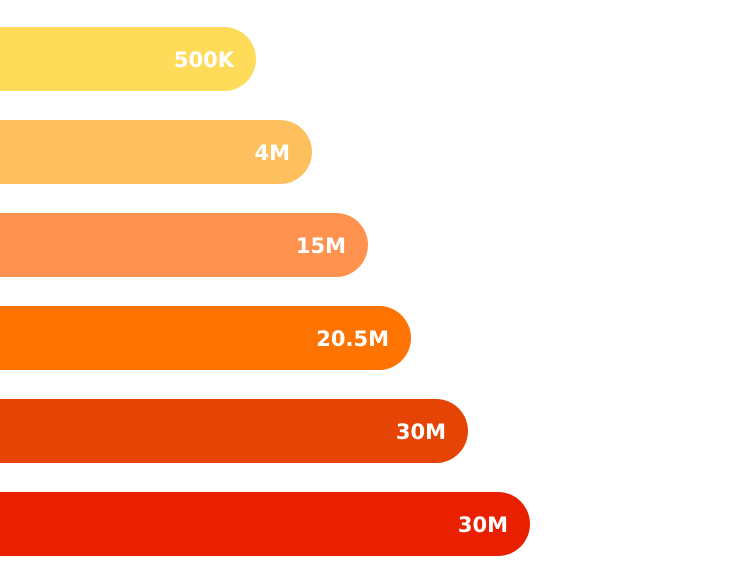 This screenshot has width=750, height=583. Describe the element at coordinates (272, 153) in the screenshot. I see `bar-value-label-2: 4M` at that location.